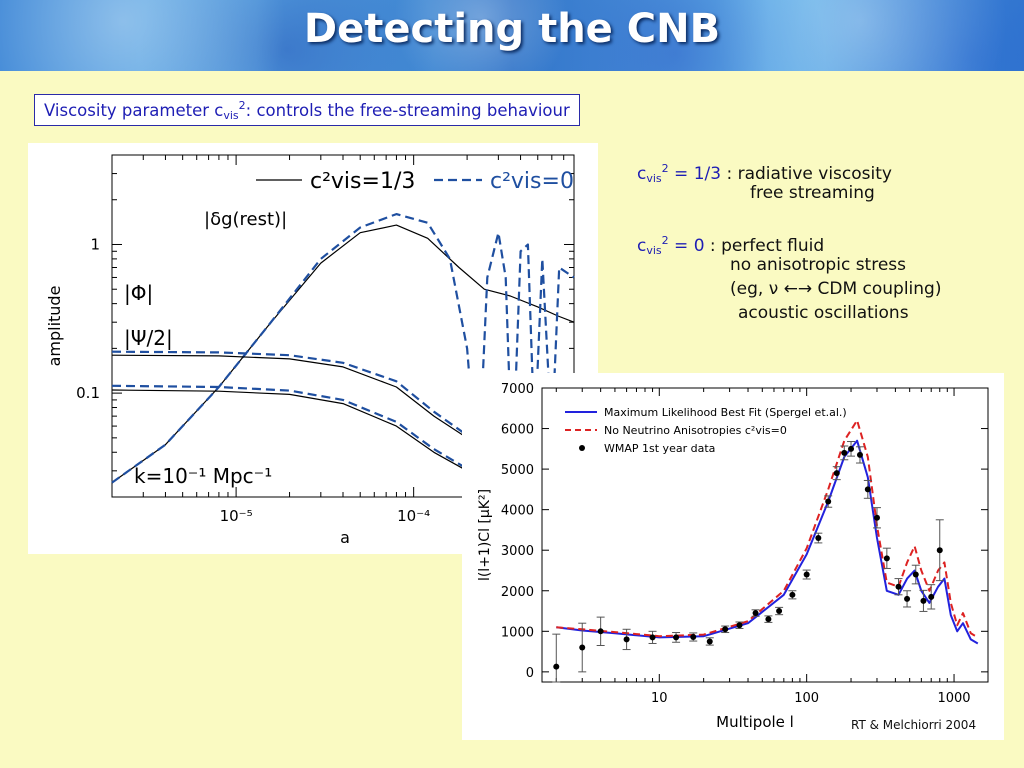 This screenshot has width=1024, height=768. I want to click on note-line-2: free streaming, so click(827, 193).